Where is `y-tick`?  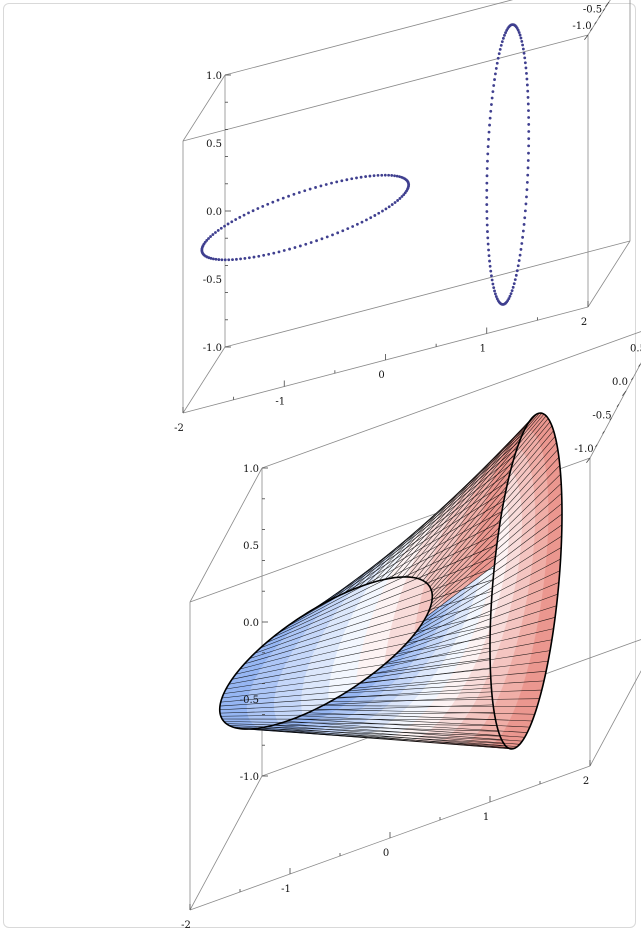 y-tick is located at coordinates (604, 10).